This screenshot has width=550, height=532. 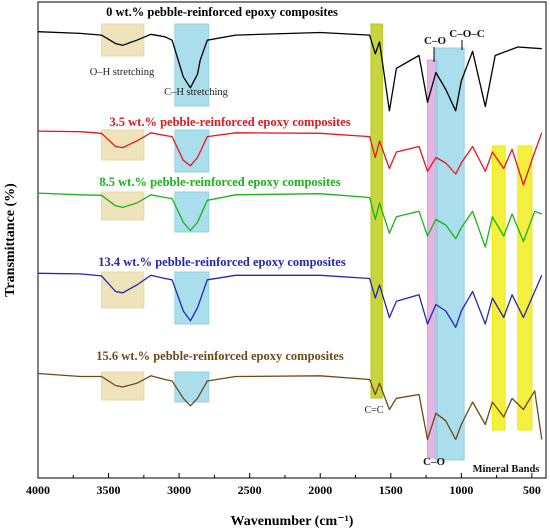 What do you see at coordinates (283, 485) in the screenshot?
I see `x-axis-ticks: 4000 3500 3000 2500 2000 1500 1000 500` at bounding box center [283, 485].